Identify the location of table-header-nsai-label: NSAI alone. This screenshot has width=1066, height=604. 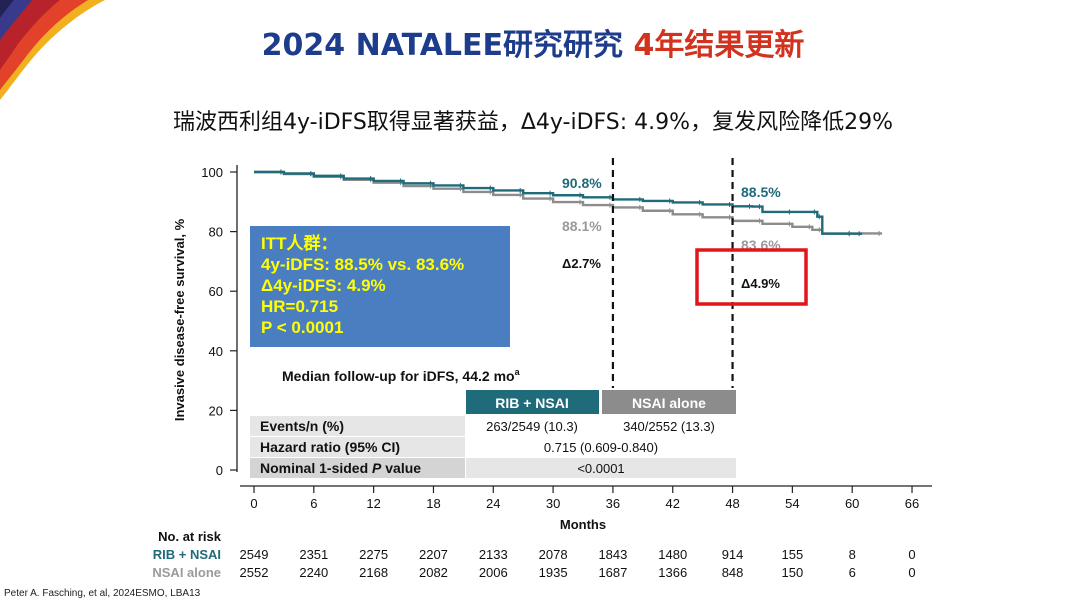
(669, 403).